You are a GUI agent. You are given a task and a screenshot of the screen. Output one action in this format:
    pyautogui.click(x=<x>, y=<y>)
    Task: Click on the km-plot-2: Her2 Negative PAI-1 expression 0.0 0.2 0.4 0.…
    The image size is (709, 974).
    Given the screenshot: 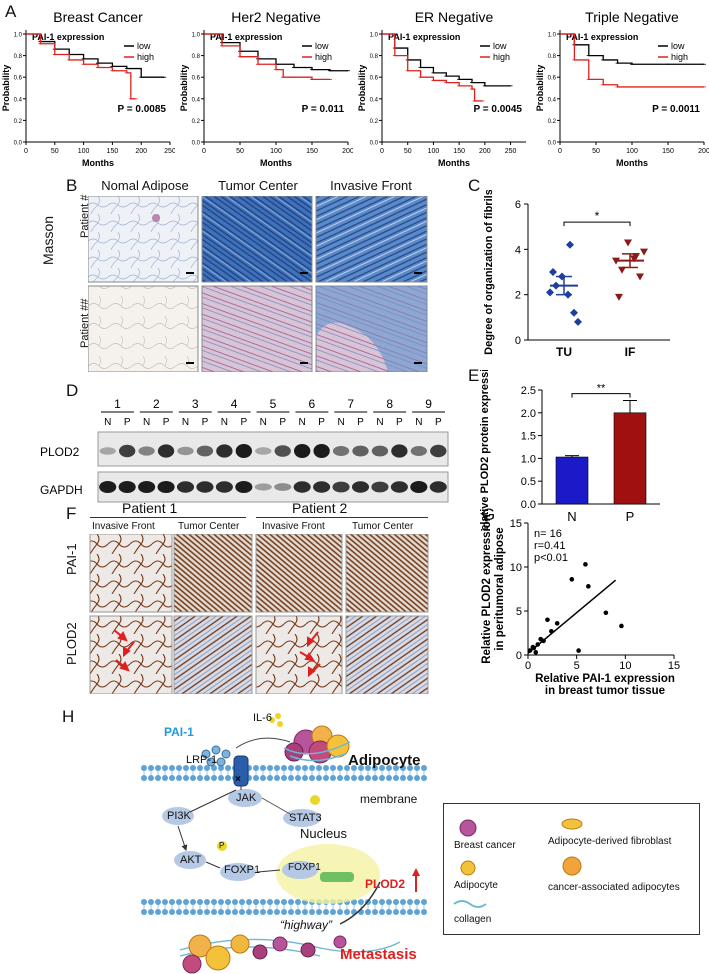 What is the action you would take?
    pyautogui.click(x=266, y=88)
    